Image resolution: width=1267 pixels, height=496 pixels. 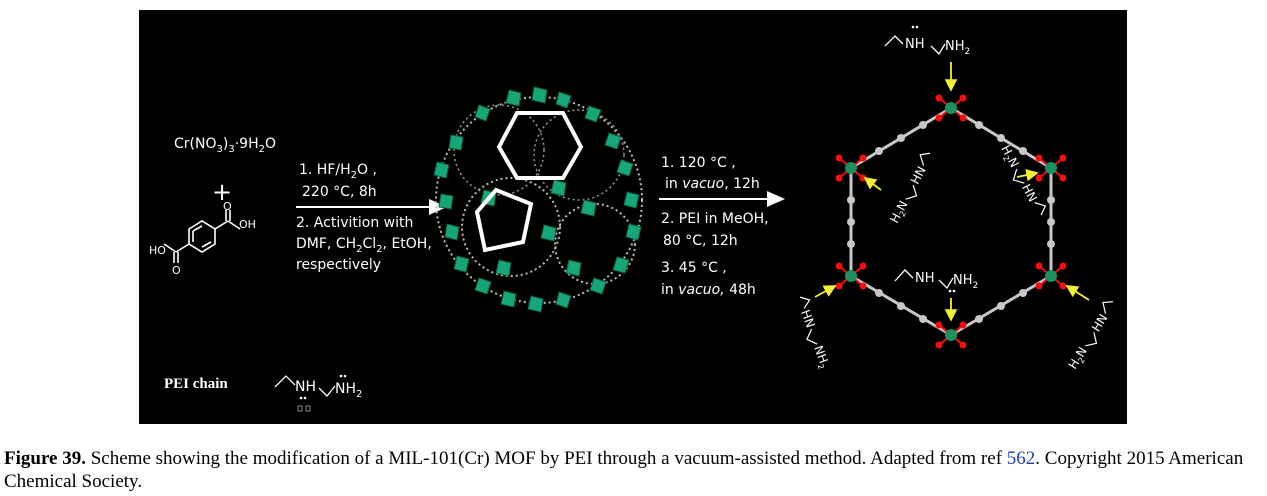 What do you see at coordinates (807, 319) in the screenshot?
I see `svg-text: HN` at bounding box center [807, 319].